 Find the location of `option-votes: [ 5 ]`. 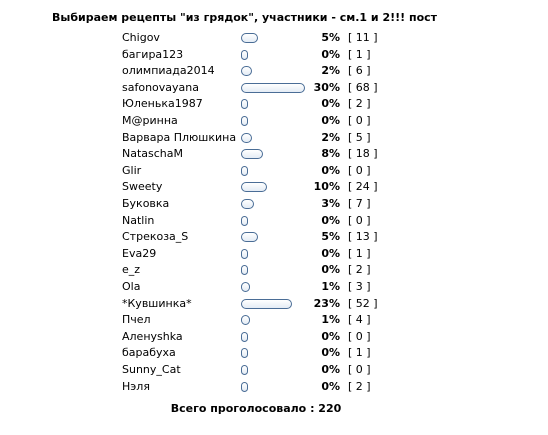

option-votes: [ 5 ] is located at coordinates (359, 137).